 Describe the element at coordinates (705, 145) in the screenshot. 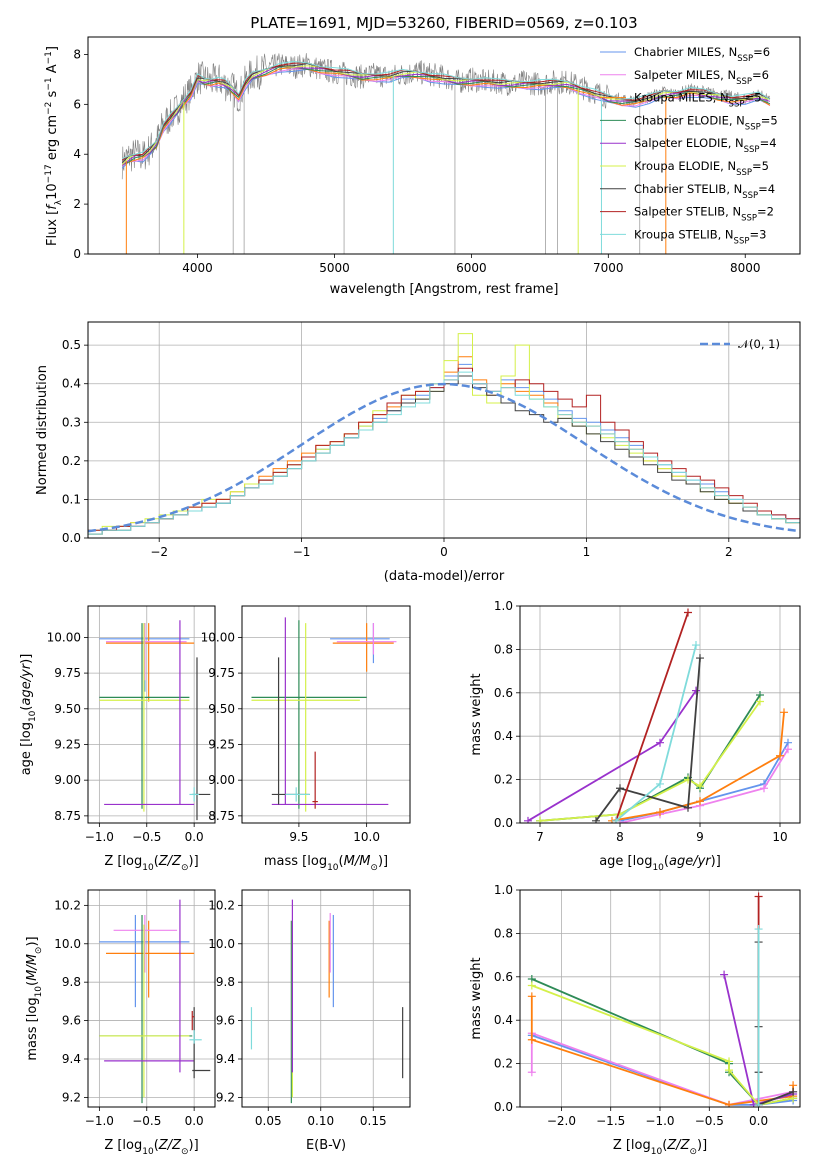

I see `legend-label: Salpeter ELODIE, NSSP=4` at that location.